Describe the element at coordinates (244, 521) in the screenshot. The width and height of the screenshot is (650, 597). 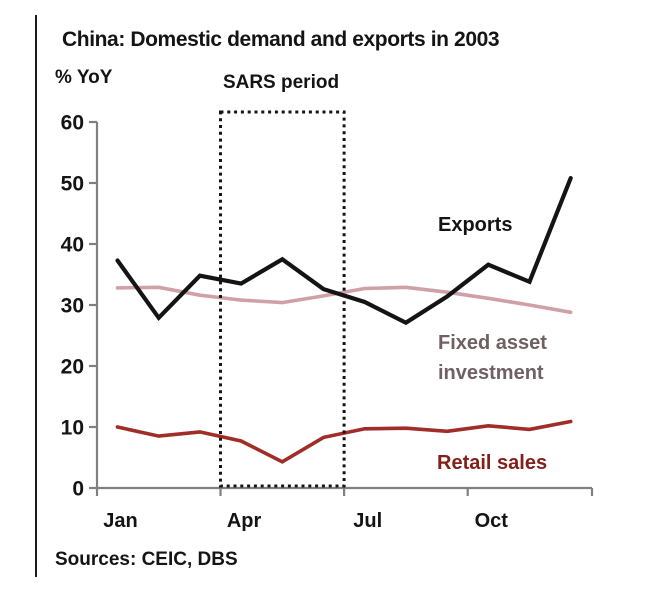
I see `x-tick-label: Apr` at that location.